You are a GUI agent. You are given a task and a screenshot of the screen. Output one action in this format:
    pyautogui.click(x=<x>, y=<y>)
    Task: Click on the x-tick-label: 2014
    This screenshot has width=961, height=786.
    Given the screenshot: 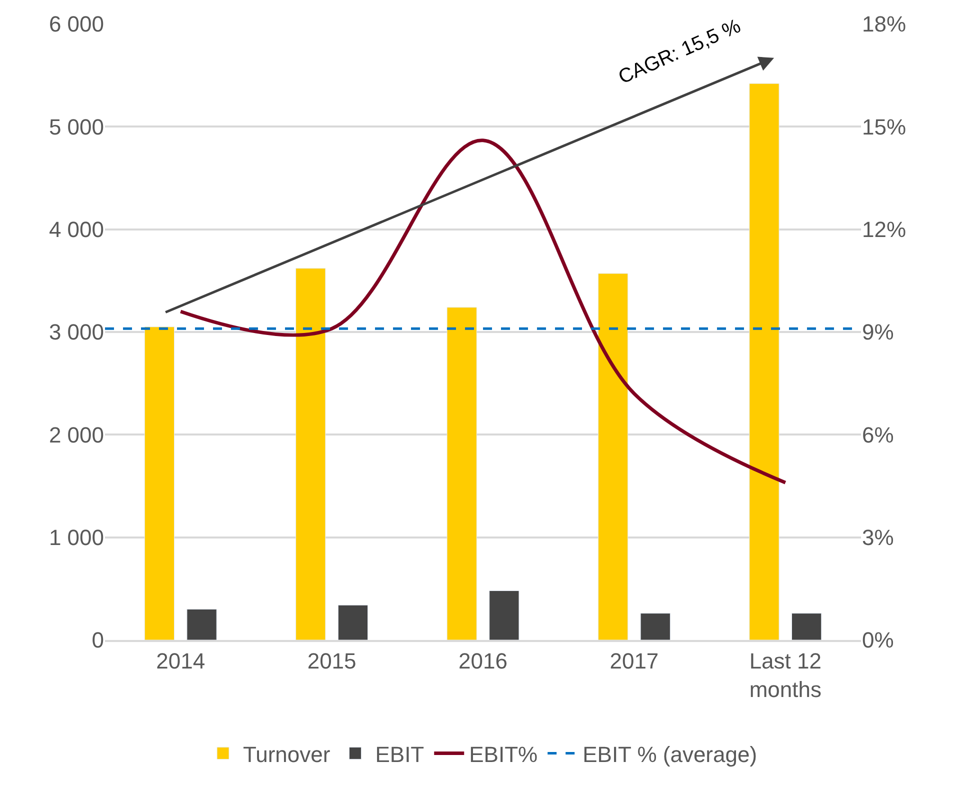 What is the action you would take?
    pyautogui.click(x=181, y=661)
    